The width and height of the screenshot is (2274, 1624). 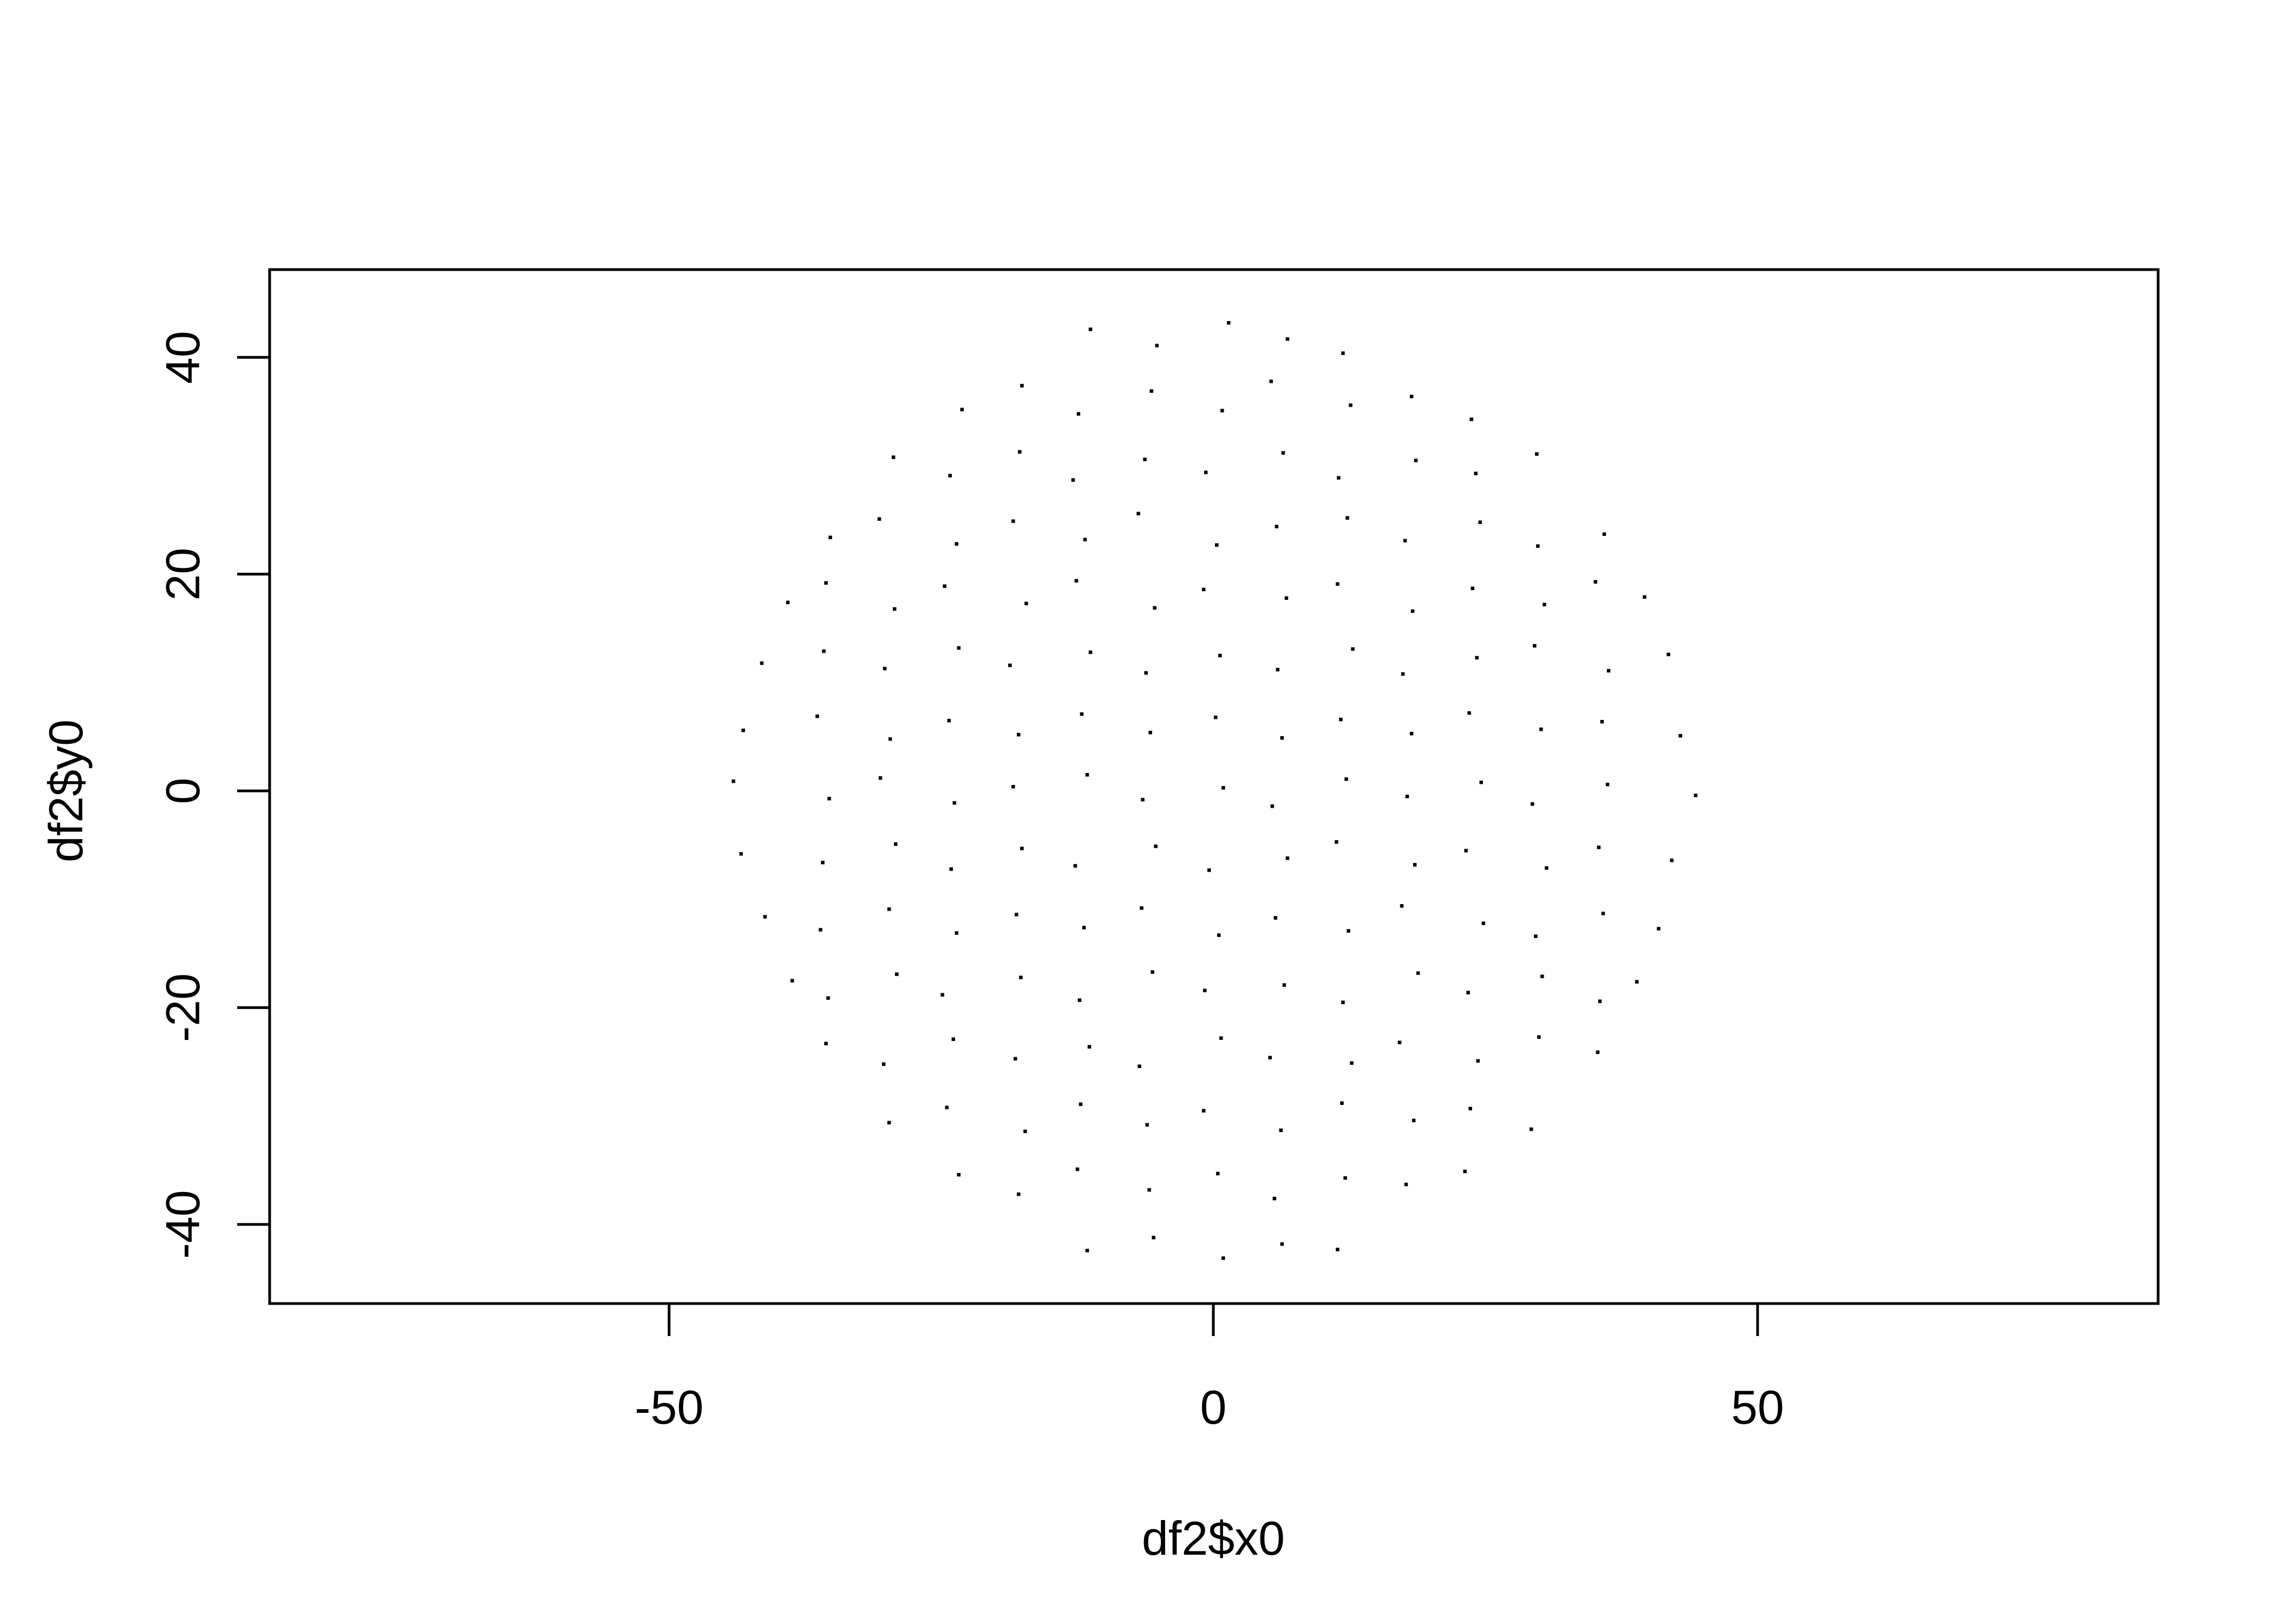 I want to click on y-axis: -40 -20 0 20 40, so click(x=214, y=795).